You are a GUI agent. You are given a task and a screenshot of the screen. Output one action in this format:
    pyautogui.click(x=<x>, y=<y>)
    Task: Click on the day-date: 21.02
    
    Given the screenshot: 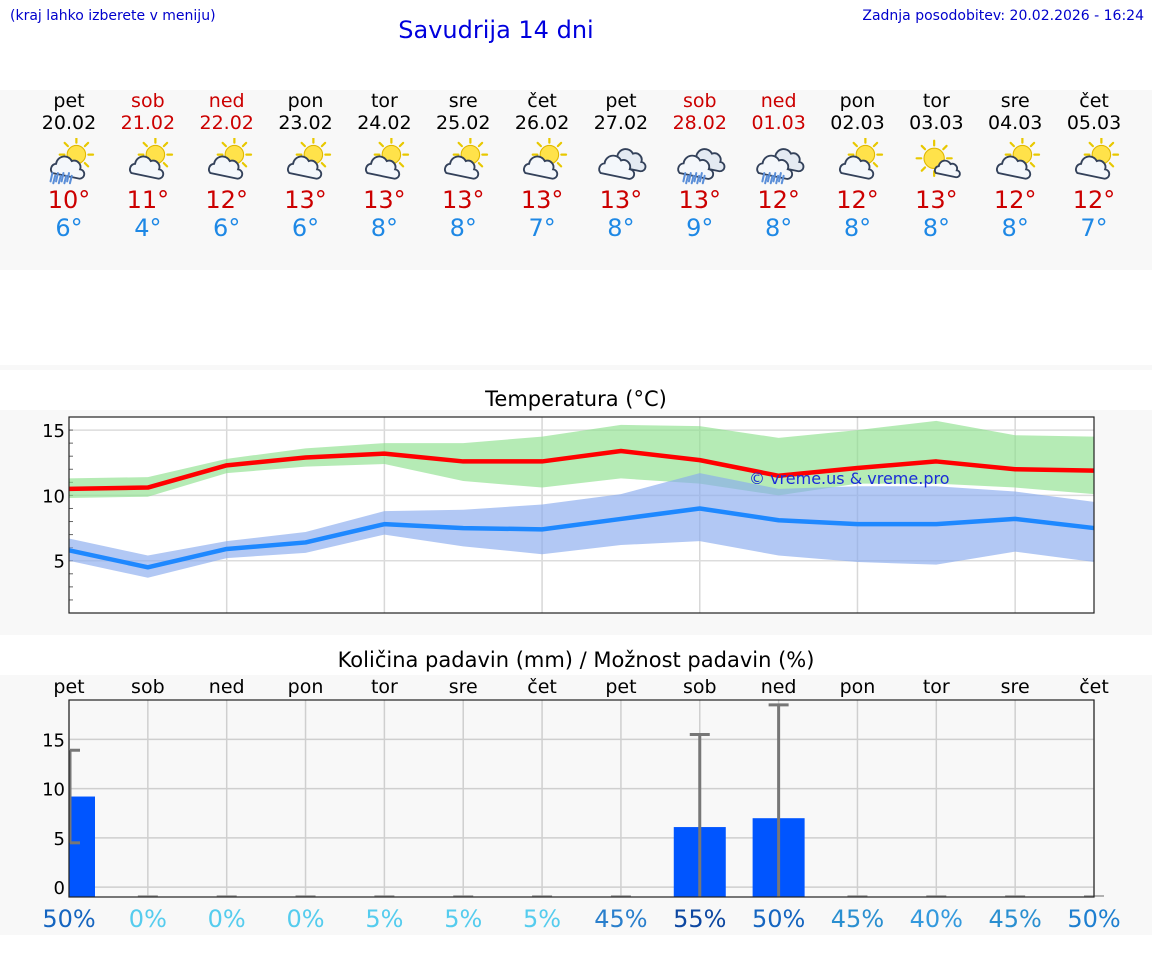 What is the action you would take?
    pyautogui.click(x=148, y=123)
    